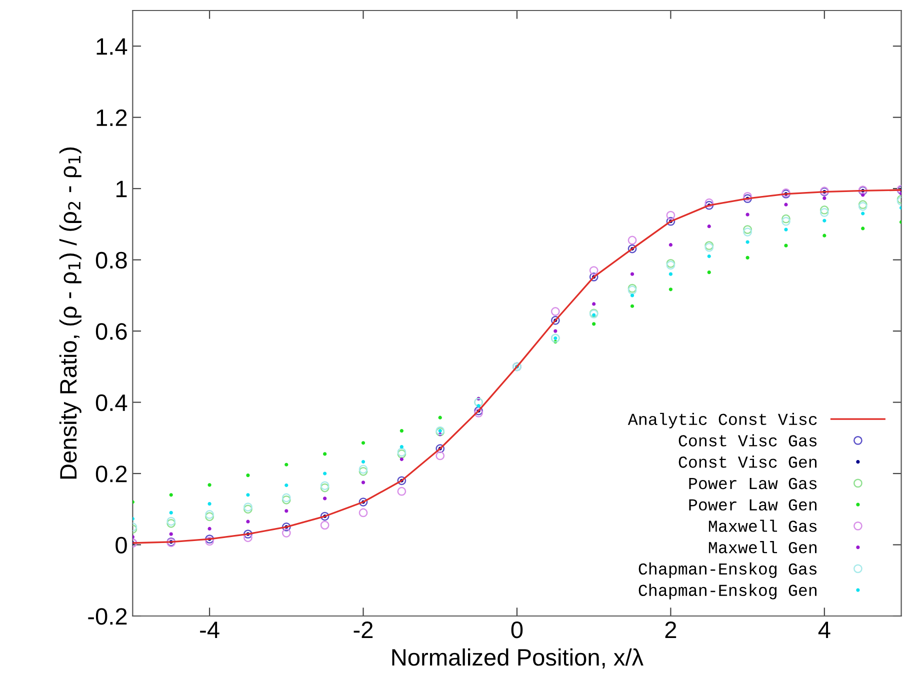  Describe the element at coordinates (762, 547) in the screenshot. I see `legend-label: Maxwell Gen` at that location.